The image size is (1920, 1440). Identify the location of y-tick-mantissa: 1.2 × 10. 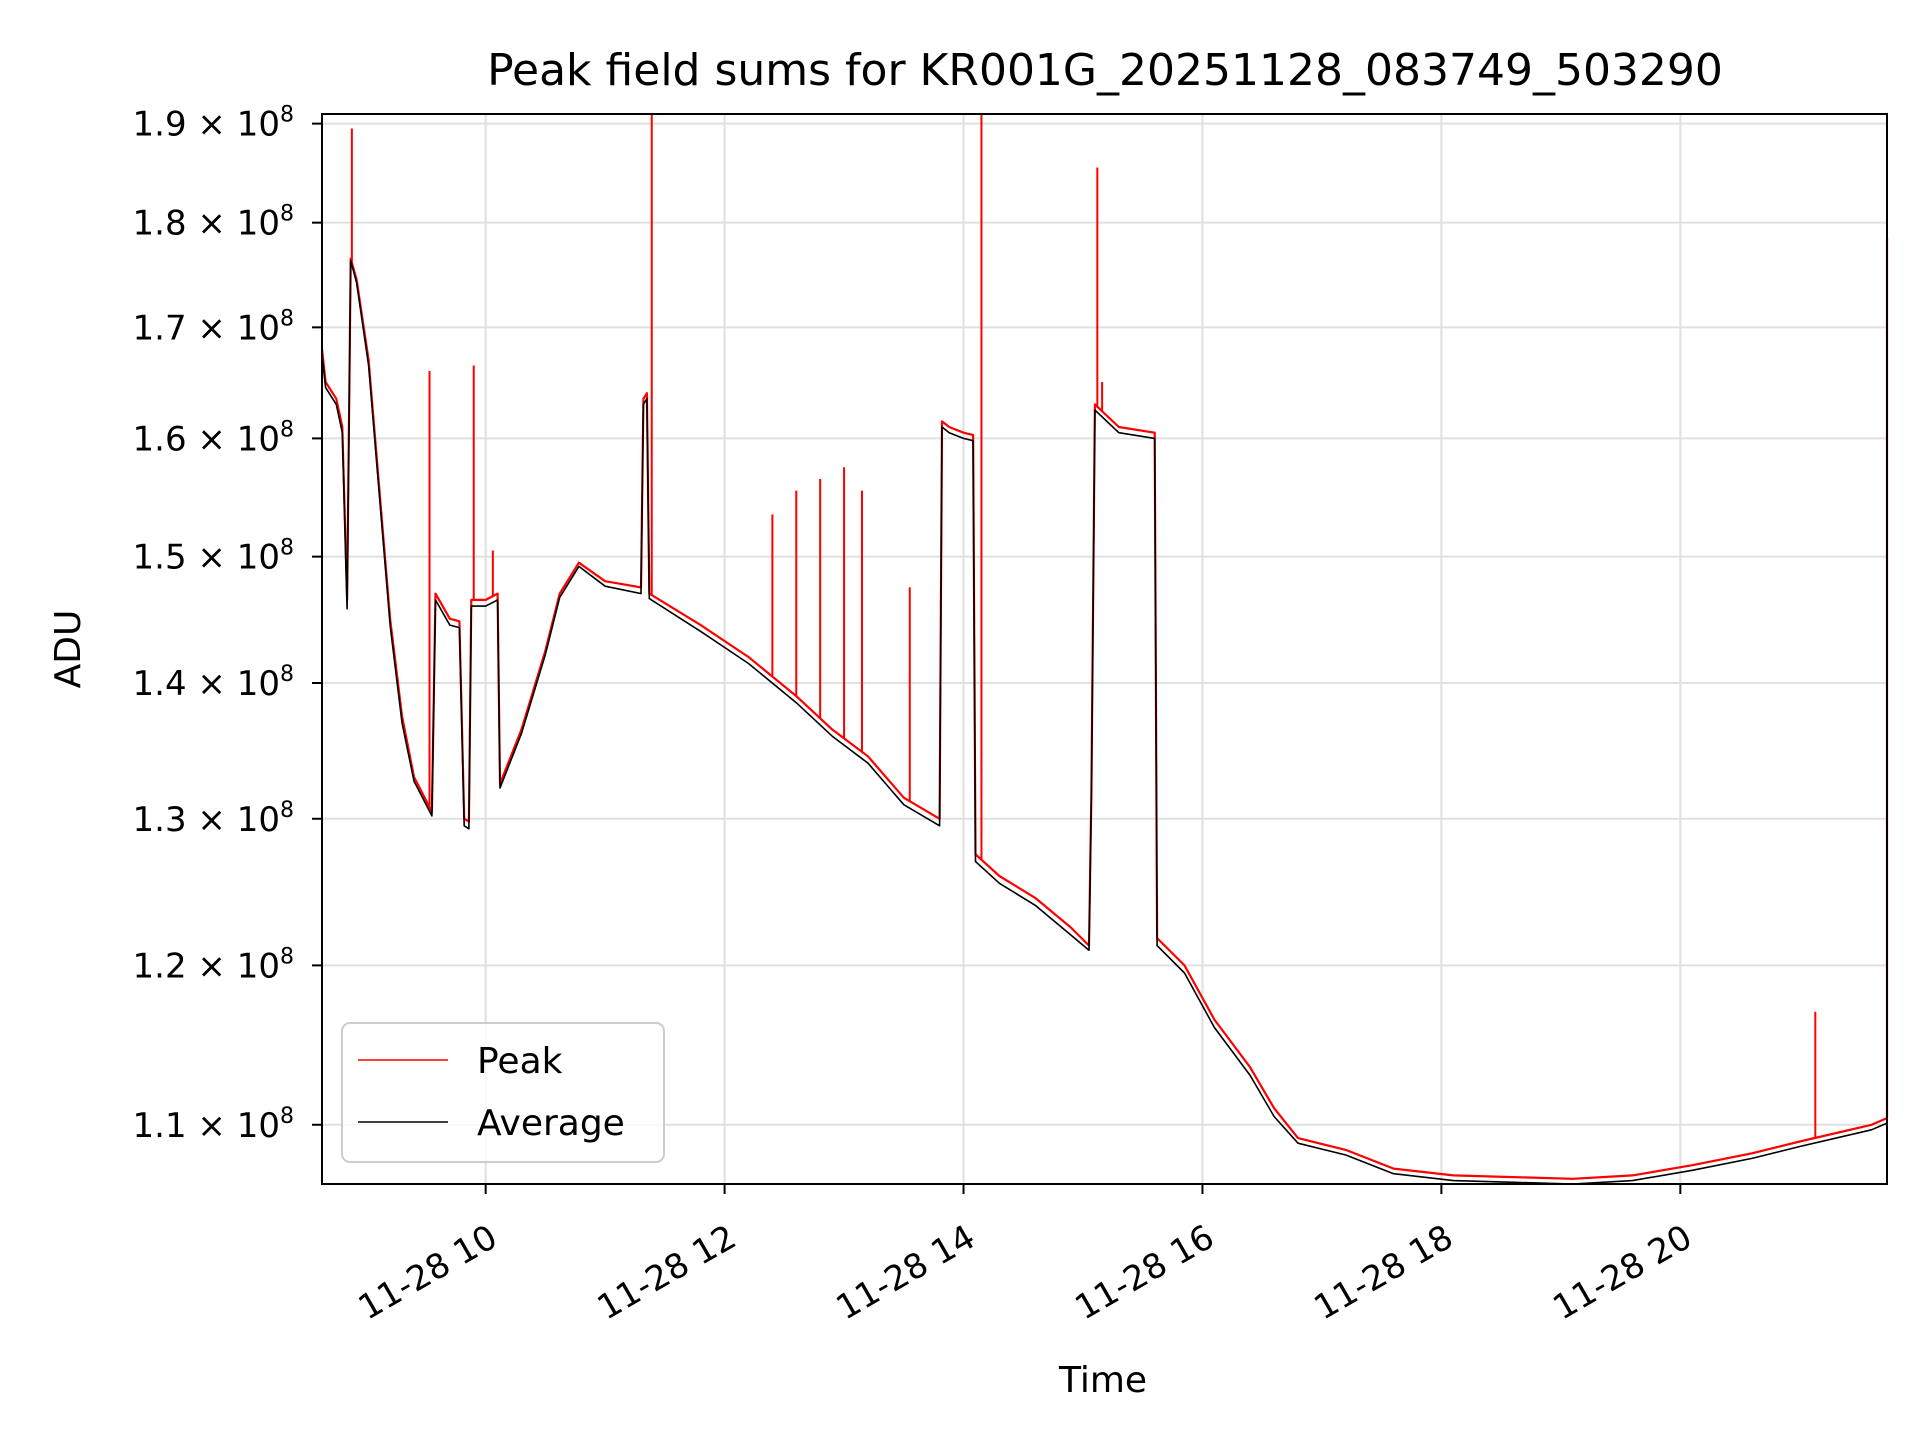
(206, 966).